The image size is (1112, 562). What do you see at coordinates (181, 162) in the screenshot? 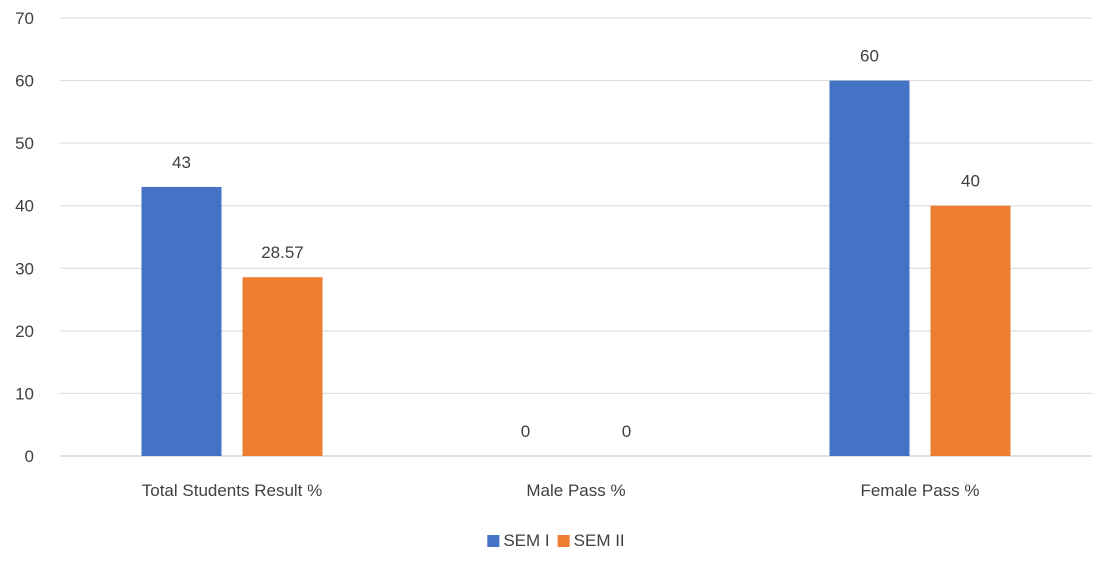
I see `data-label: 43` at bounding box center [181, 162].